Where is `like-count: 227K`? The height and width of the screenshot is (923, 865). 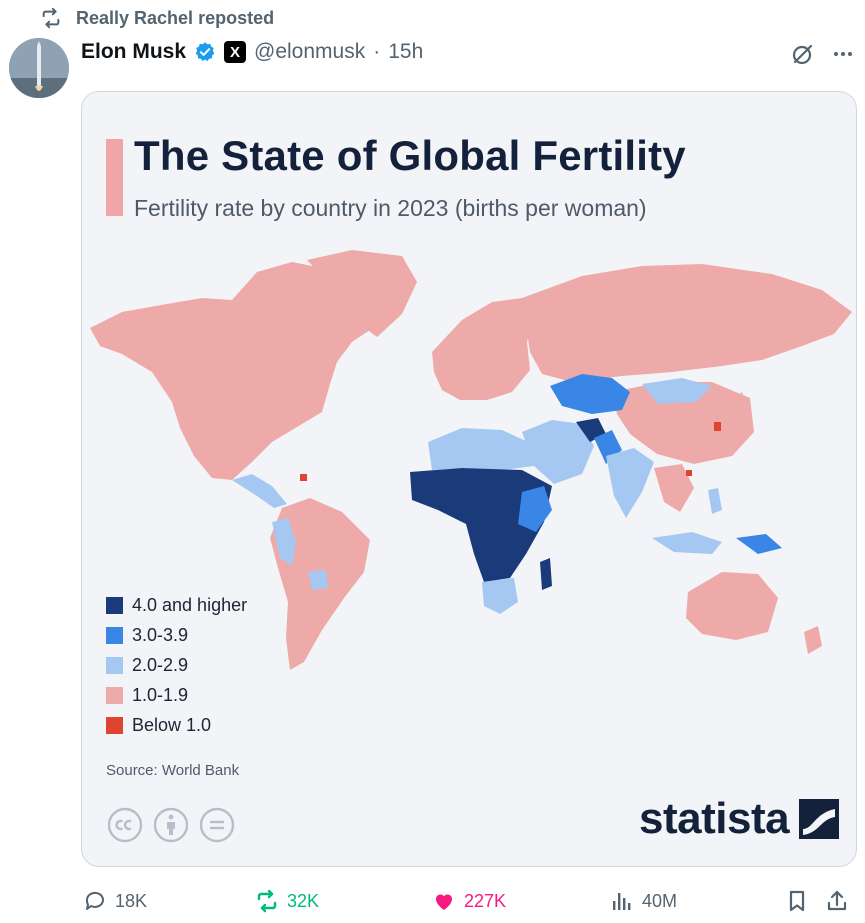
like-count: 227K is located at coordinates (485, 900).